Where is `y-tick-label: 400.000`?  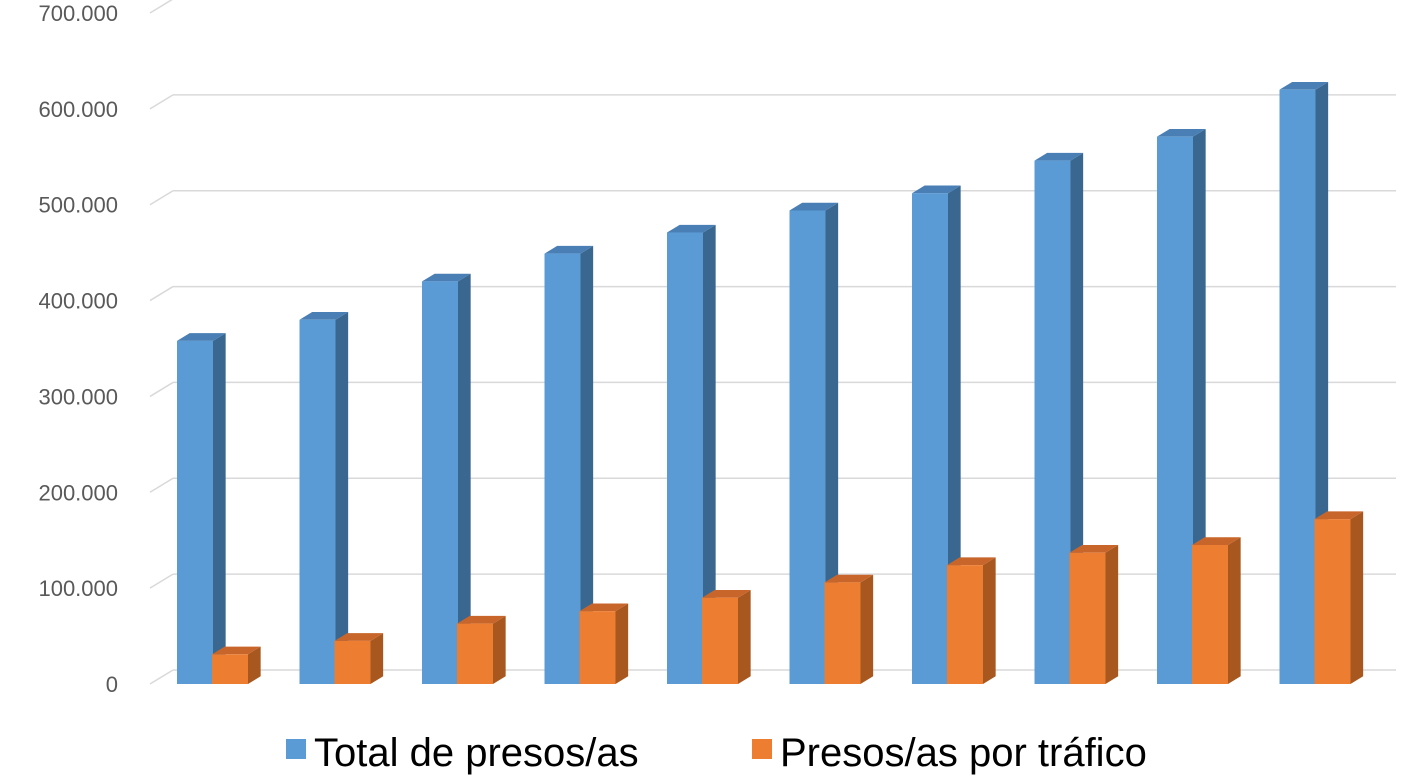
y-tick-label: 400.000 is located at coordinates (78, 301).